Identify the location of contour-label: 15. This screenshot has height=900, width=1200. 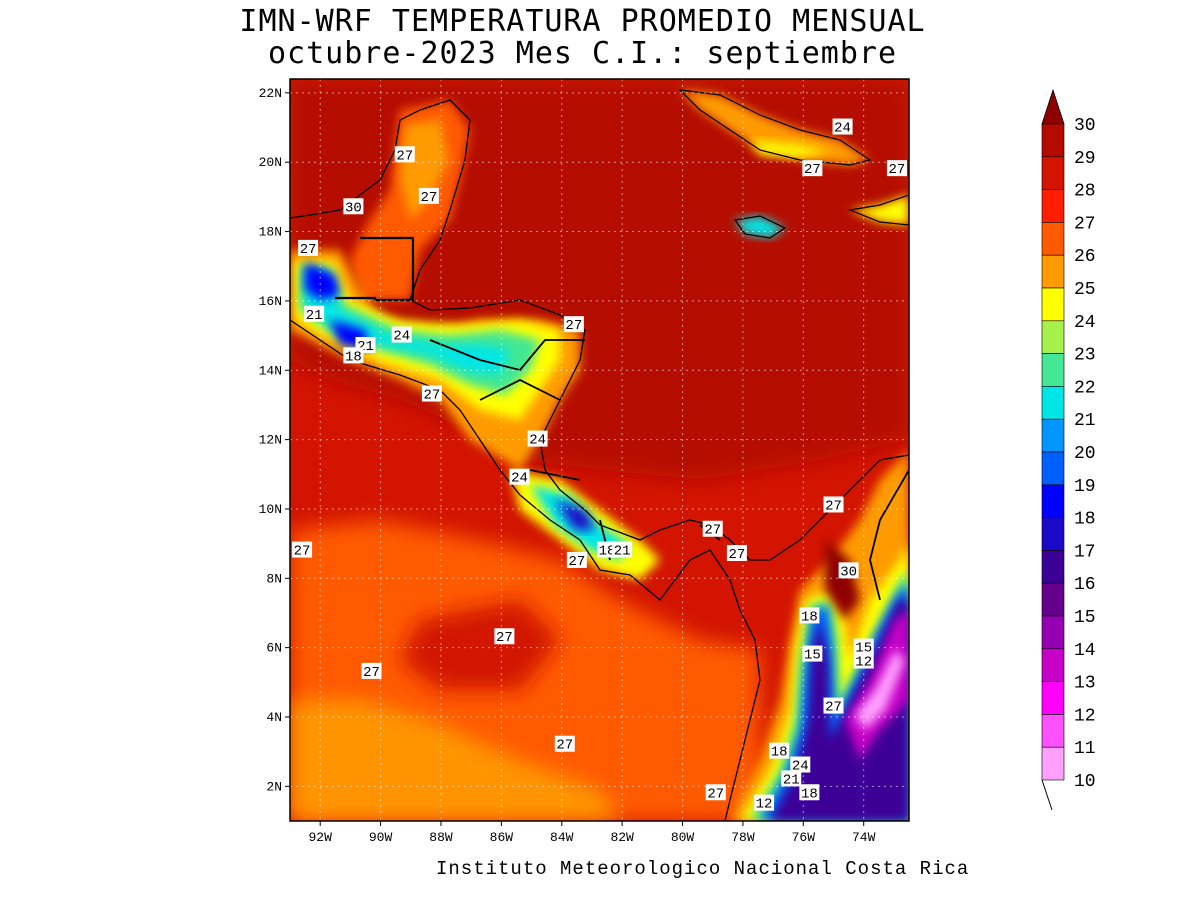
(812, 656).